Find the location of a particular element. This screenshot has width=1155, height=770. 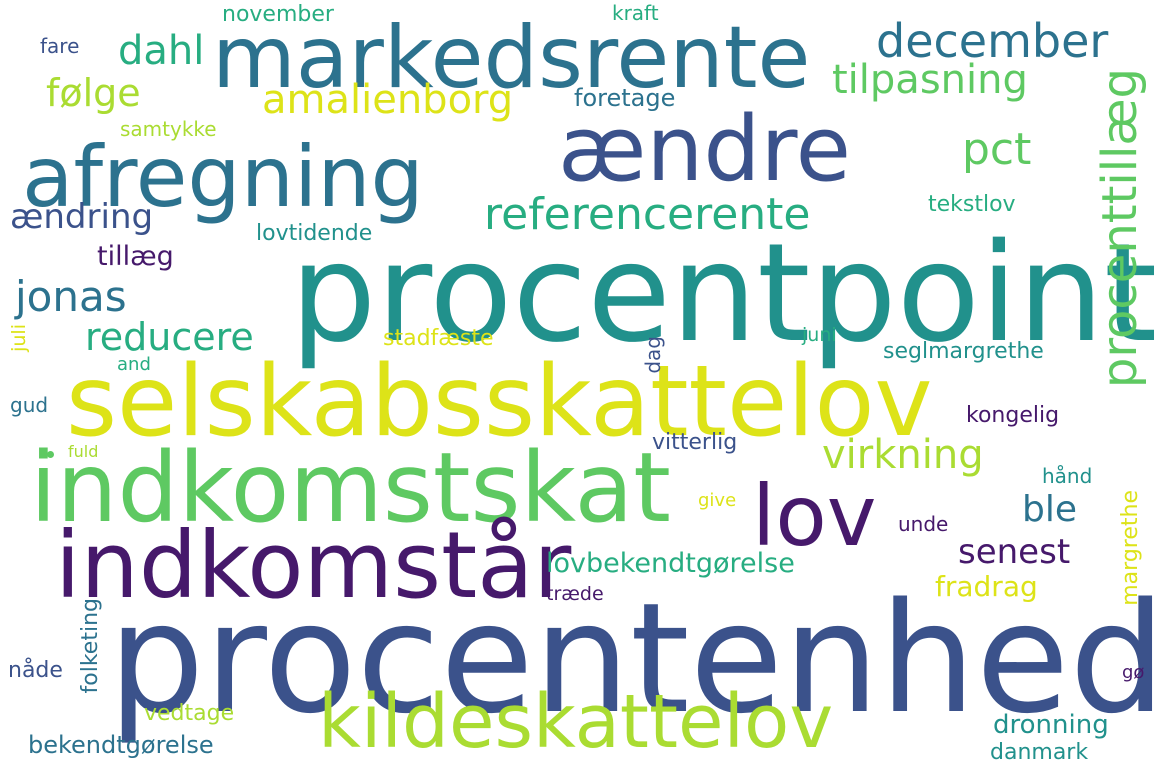

word-fuld: fuld is located at coordinates (83, 451).